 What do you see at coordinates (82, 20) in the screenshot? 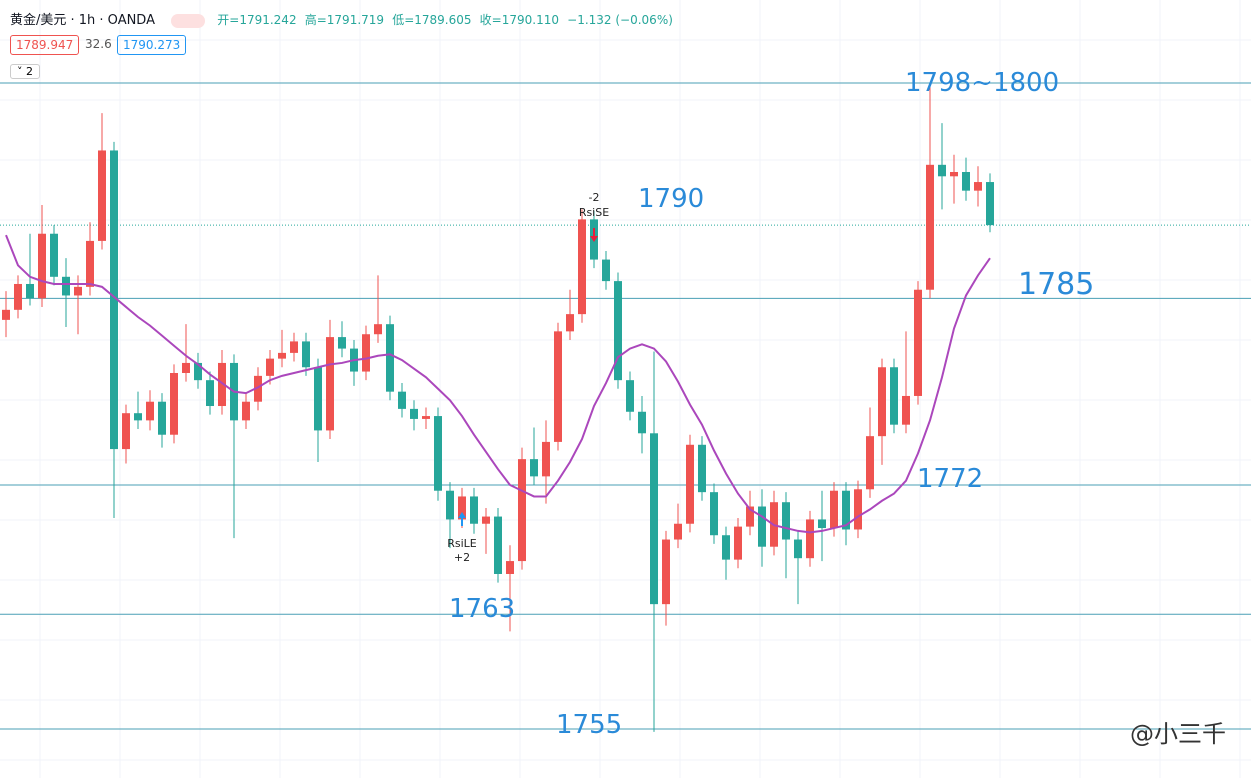
I see `symbol: 黄金/美元 · 1h · OANDA` at bounding box center [82, 20].